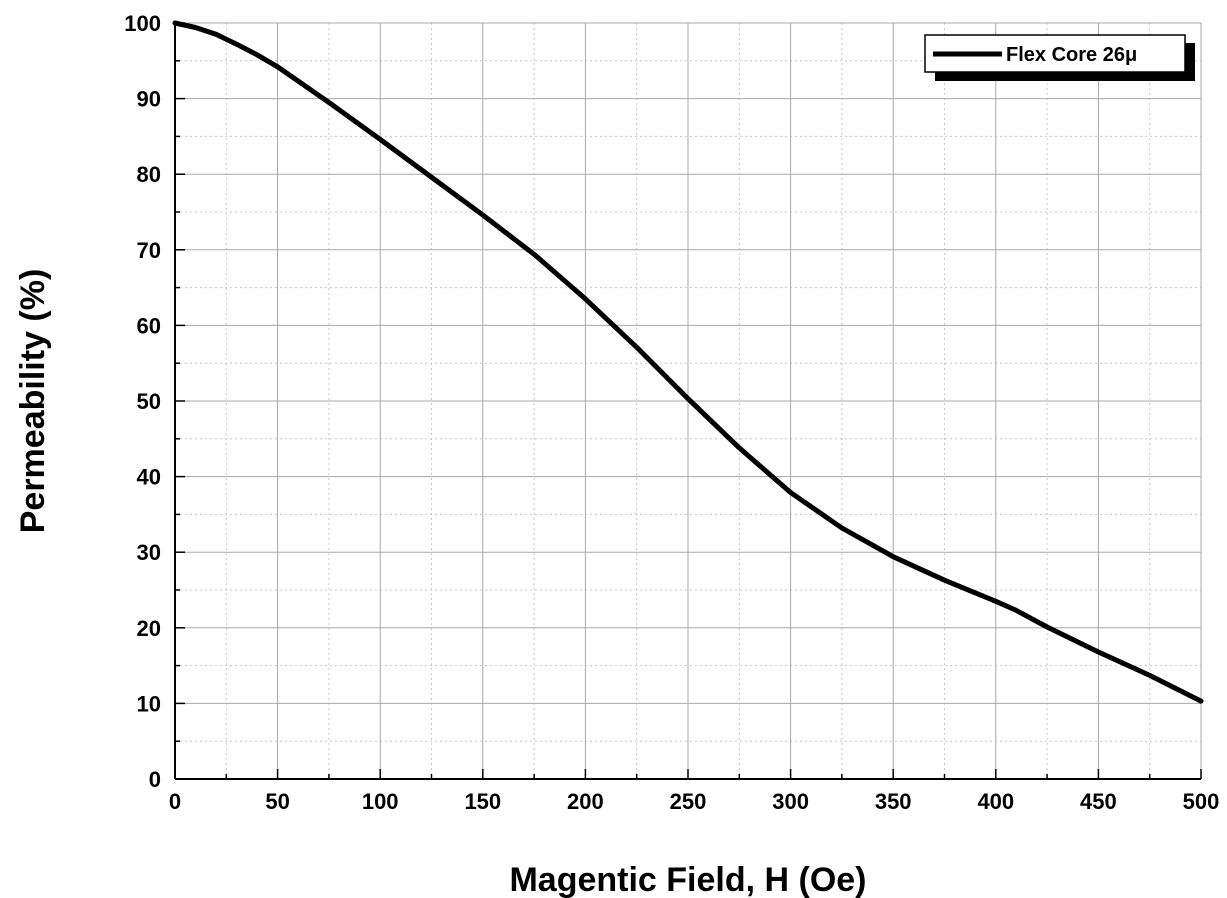  I want to click on x-tick-label: 50, so click(277, 801).